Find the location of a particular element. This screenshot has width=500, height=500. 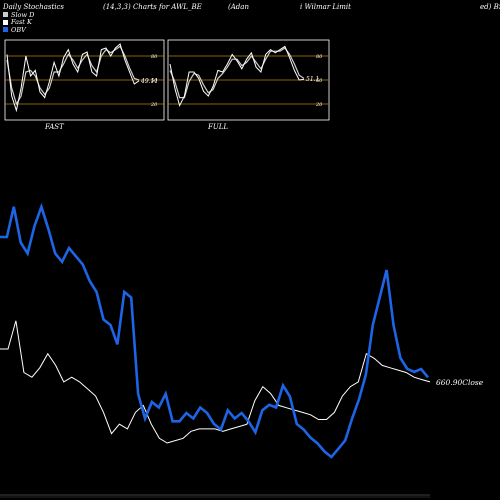

full-level-50-label: 50 is located at coordinates (319, 81).